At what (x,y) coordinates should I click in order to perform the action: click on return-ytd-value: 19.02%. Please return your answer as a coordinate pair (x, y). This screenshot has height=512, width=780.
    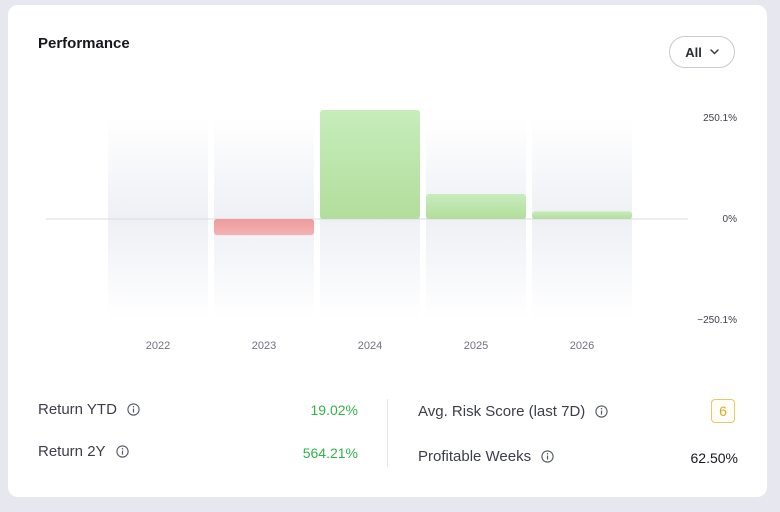
    Looking at the image, I should click on (334, 410).